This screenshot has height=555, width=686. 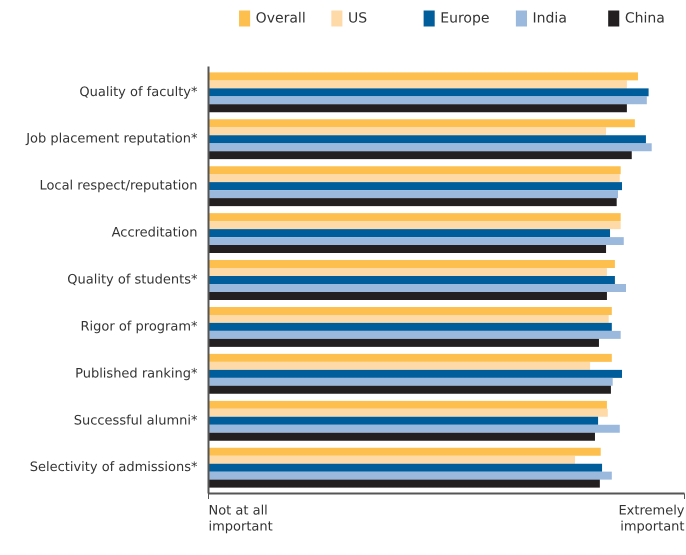 I want to click on y-tick-label: Quality of faculty*, so click(x=138, y=92).